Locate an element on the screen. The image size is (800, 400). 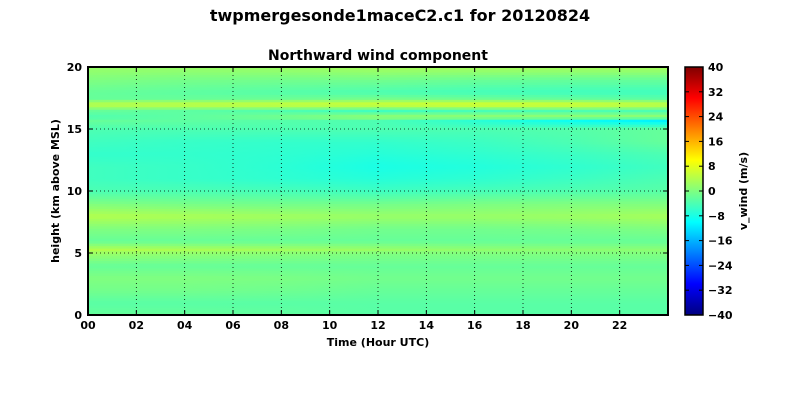
plot-title: Northward wind component is located at coordinates (378, 56).